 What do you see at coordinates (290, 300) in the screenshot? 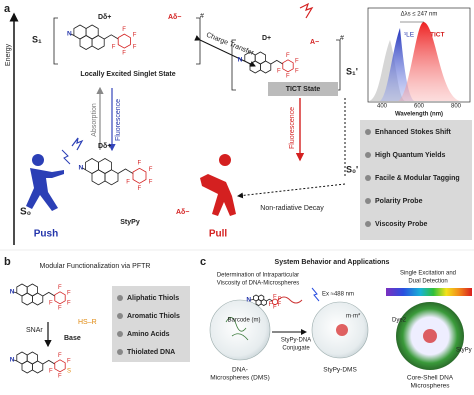
I see `conjugate` at bounding box center [290, 300].